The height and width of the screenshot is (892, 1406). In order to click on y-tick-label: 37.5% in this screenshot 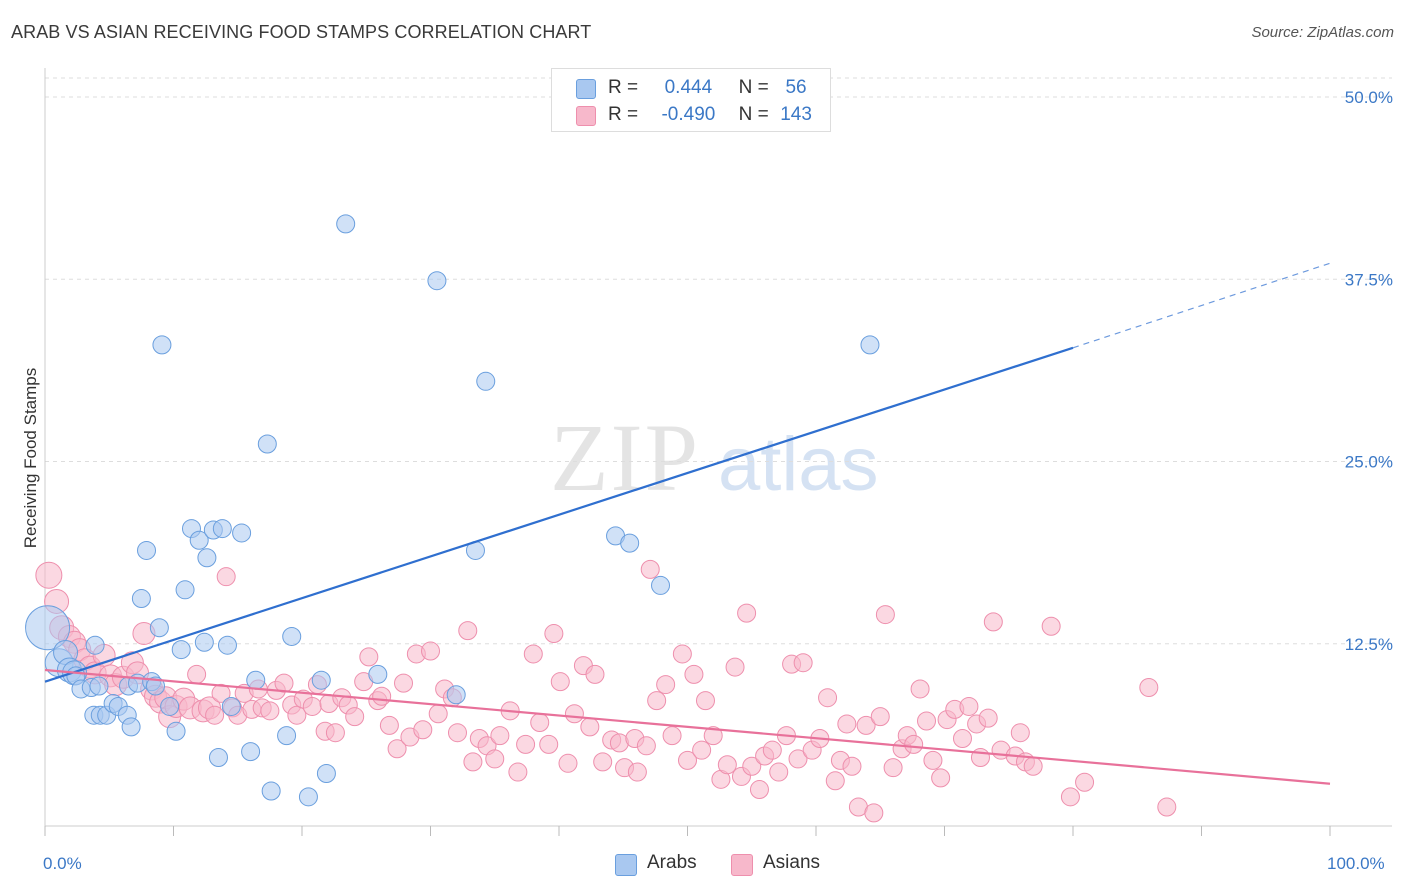, I will do `click(1369, 279)`.